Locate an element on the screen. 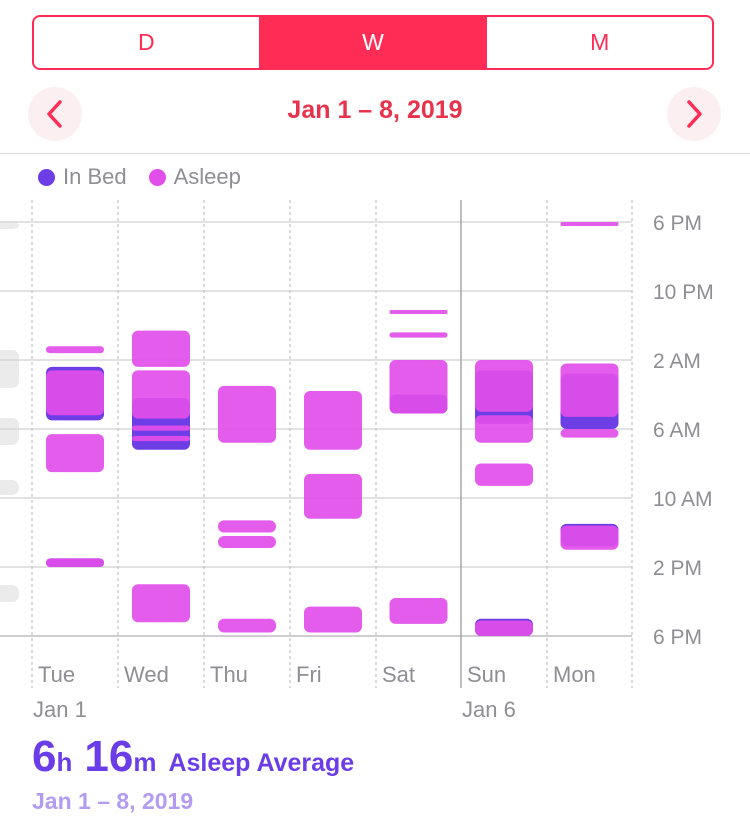 The height and width of the screenshot is (820, 750). legend-asleep: Asleep is located at coordinates (194, 177).